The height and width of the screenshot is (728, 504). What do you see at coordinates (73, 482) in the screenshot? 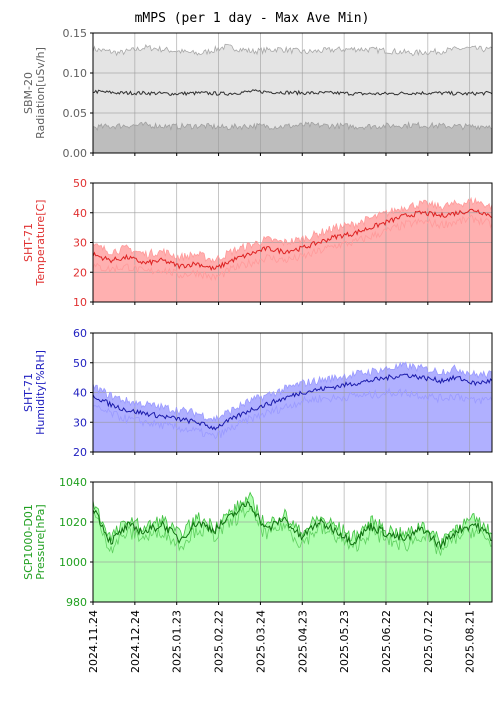
I see `y-tick-label: 1040` at bounding box center [73, 482].